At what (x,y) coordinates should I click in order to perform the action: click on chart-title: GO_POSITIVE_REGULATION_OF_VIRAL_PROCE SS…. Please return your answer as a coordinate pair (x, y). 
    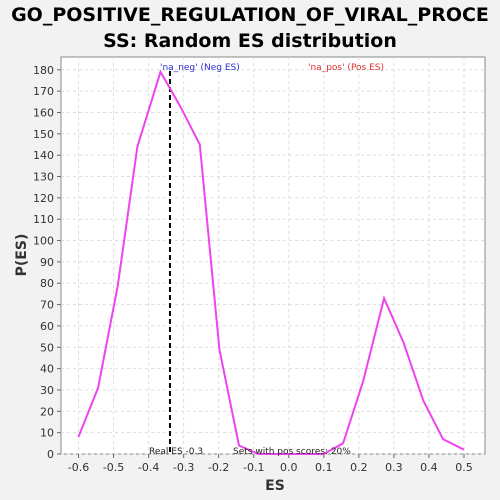
    Looking at the image, I should click on (250, 28).